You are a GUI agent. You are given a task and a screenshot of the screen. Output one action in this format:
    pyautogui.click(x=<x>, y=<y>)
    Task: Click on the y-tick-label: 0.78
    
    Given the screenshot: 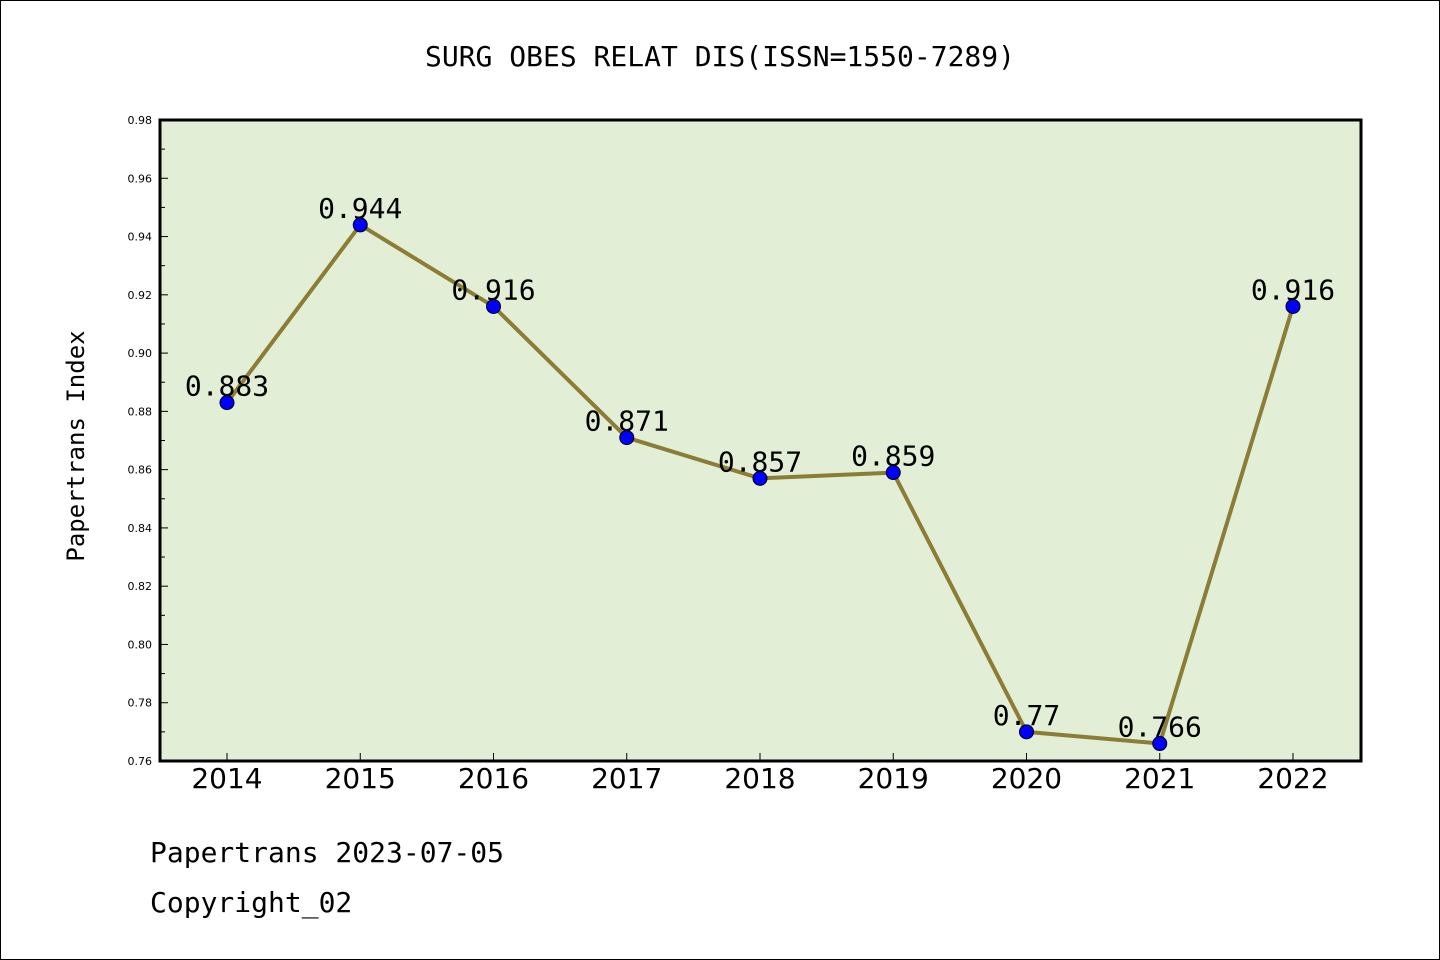 What is the action you would take?
    pyautogui.click(x=140, y=703)
    